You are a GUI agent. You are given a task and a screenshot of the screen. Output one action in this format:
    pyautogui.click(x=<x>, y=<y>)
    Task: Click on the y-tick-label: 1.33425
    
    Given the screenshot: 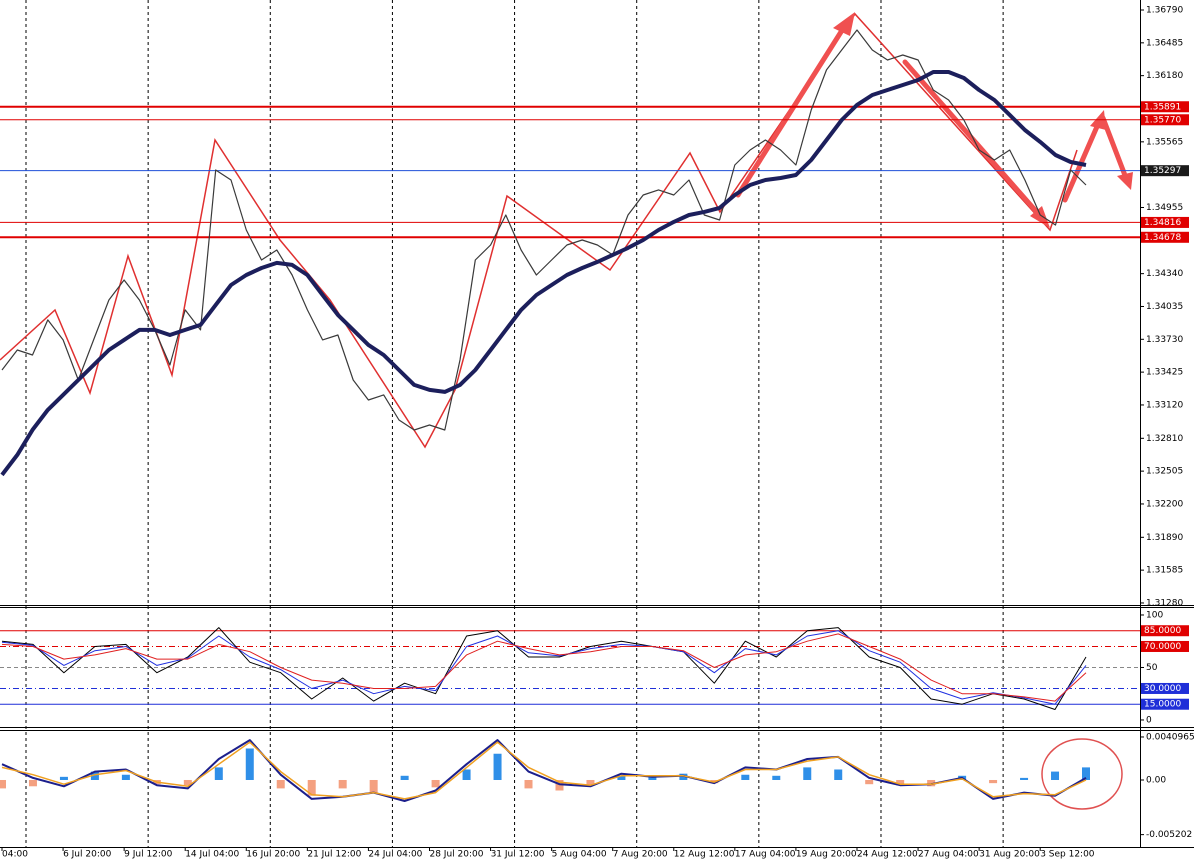 What is the action you would take?
    pyautogui.click(x=1164, y=373)
    